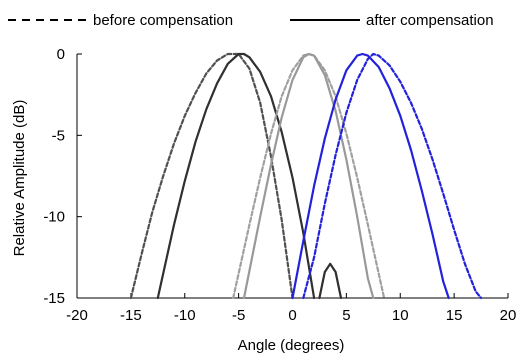 The image size is (522, 354). What do you see at coordinates (508, 315) in the screenshot?
I see `x-tick-label: 20` at bounding box center [508, 315].